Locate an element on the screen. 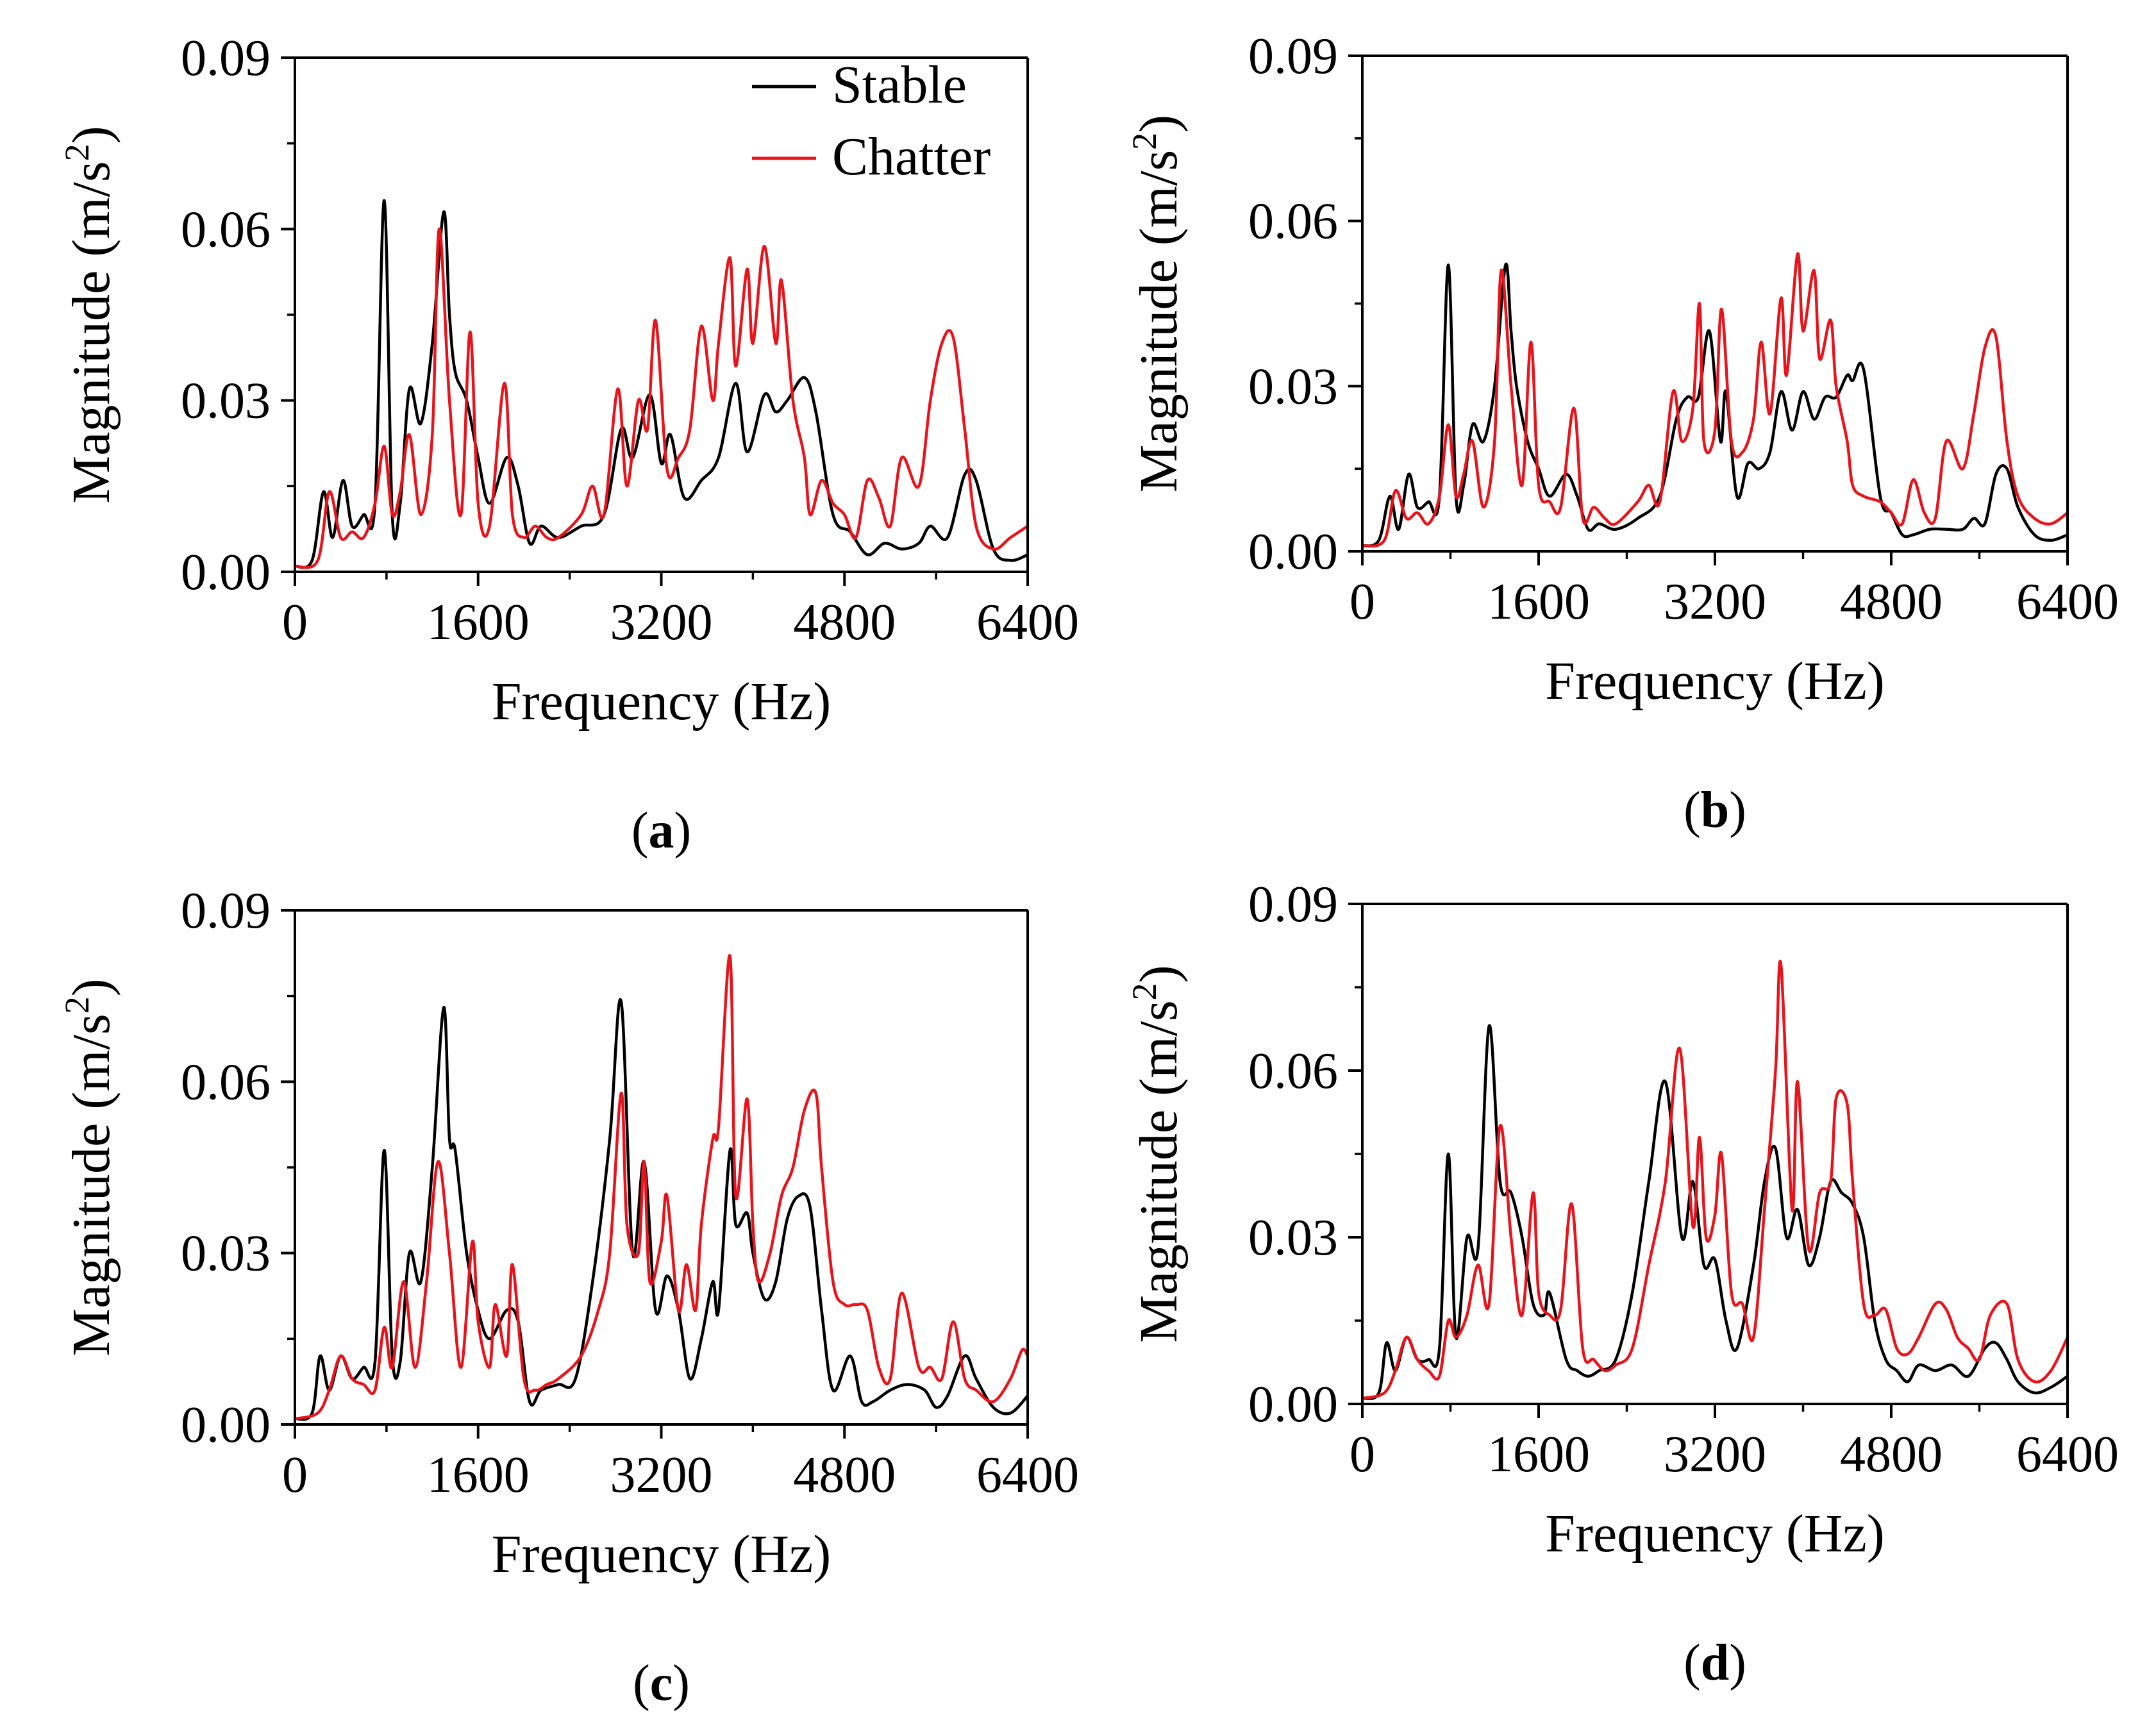 This screenshot has height=1720, width=2156. panel-caption: (d) is located at coordinates (1715, 1663).